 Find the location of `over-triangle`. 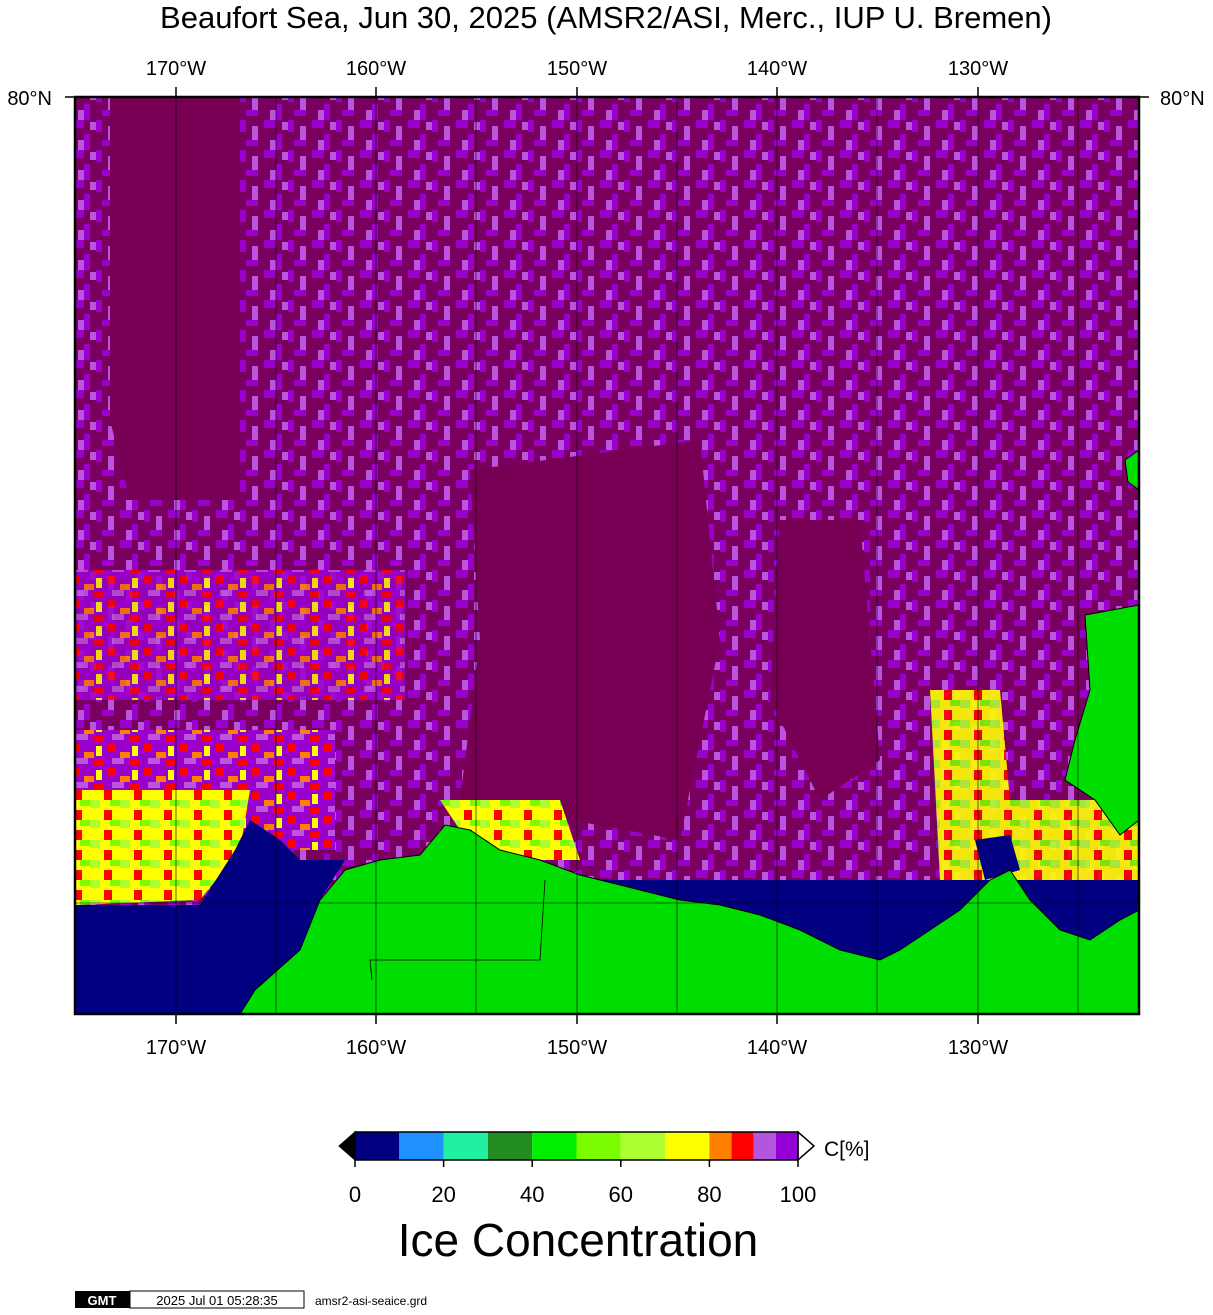

over-triangle is located at coordinates (806, 1146).